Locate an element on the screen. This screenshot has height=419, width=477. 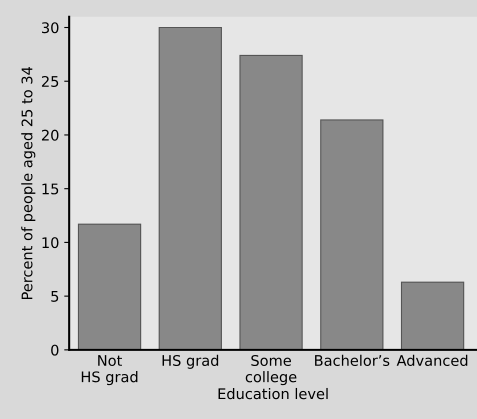
y-tick-label: 25 is located at coordinates (50, 81).